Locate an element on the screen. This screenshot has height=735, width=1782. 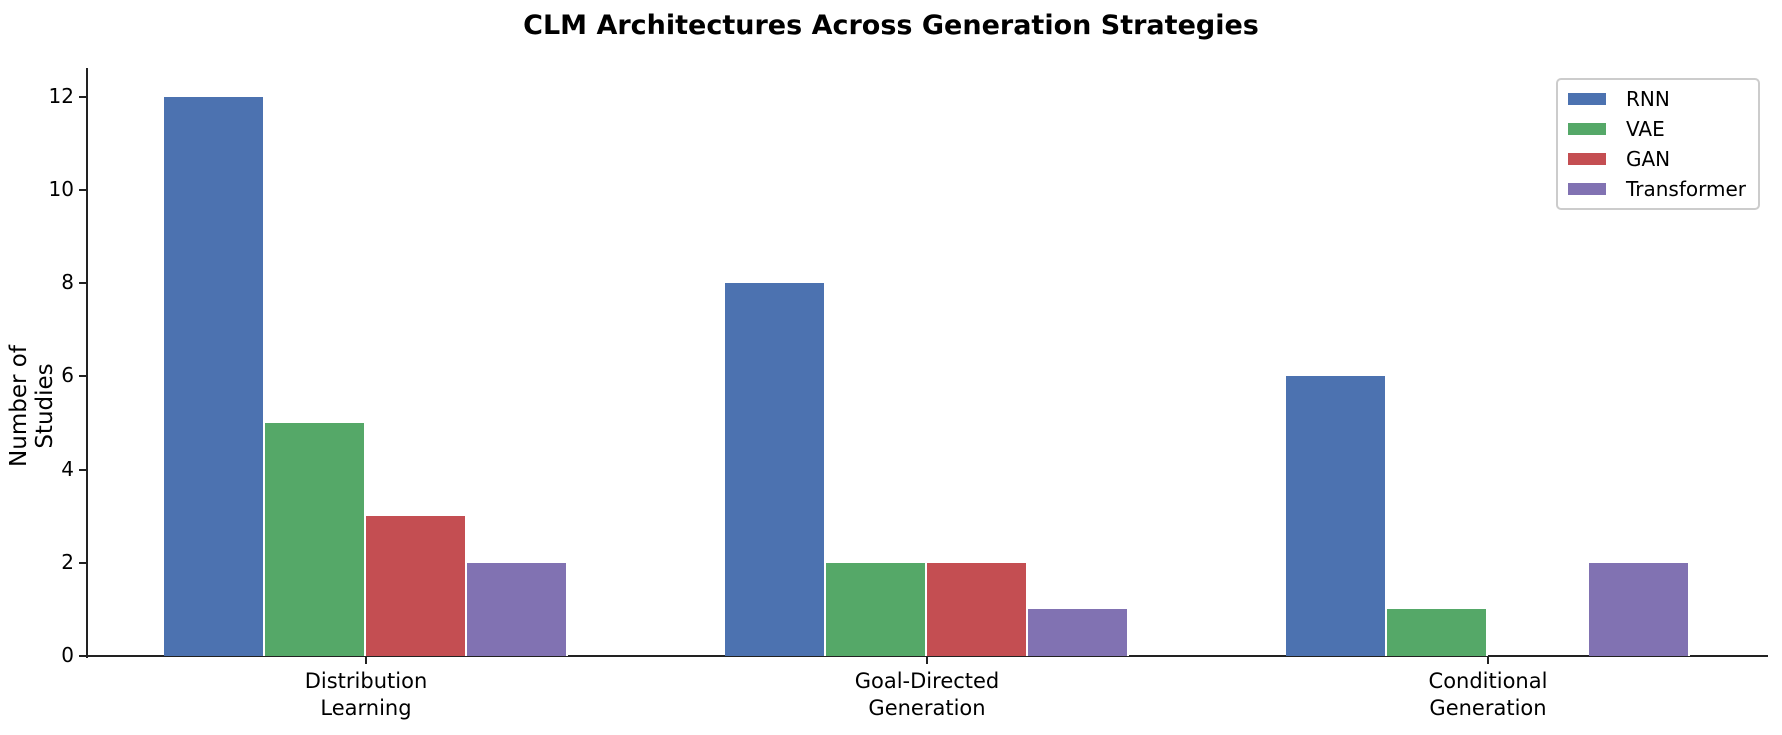
gan-swatch-icon is located at coordinates (1587, 159).